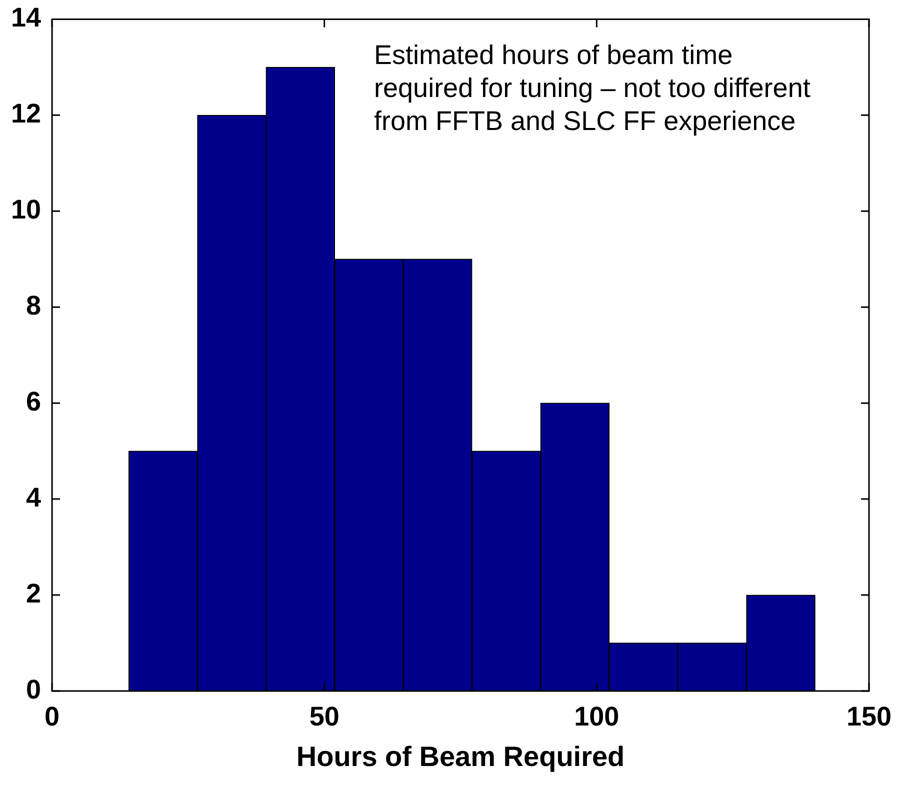 The height and width of the screenshot is (789, 899). What do you see at coordinates (324, 717) in the screenshot?
I see `x-tick-label: 50` at bounding box center [324, 717].